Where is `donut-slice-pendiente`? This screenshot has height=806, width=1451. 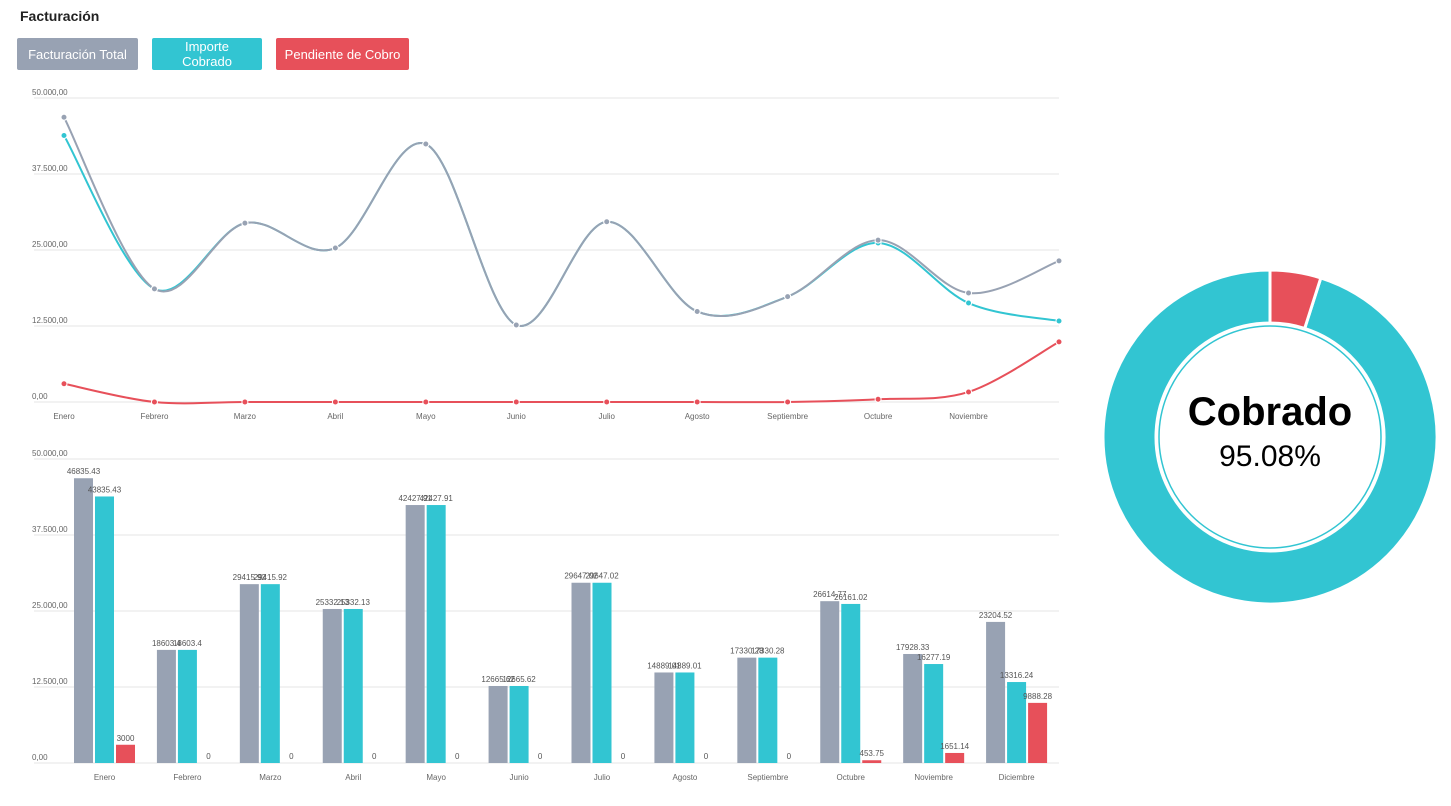
donut-slice-pendiente is located at coordinates (1295, 299).